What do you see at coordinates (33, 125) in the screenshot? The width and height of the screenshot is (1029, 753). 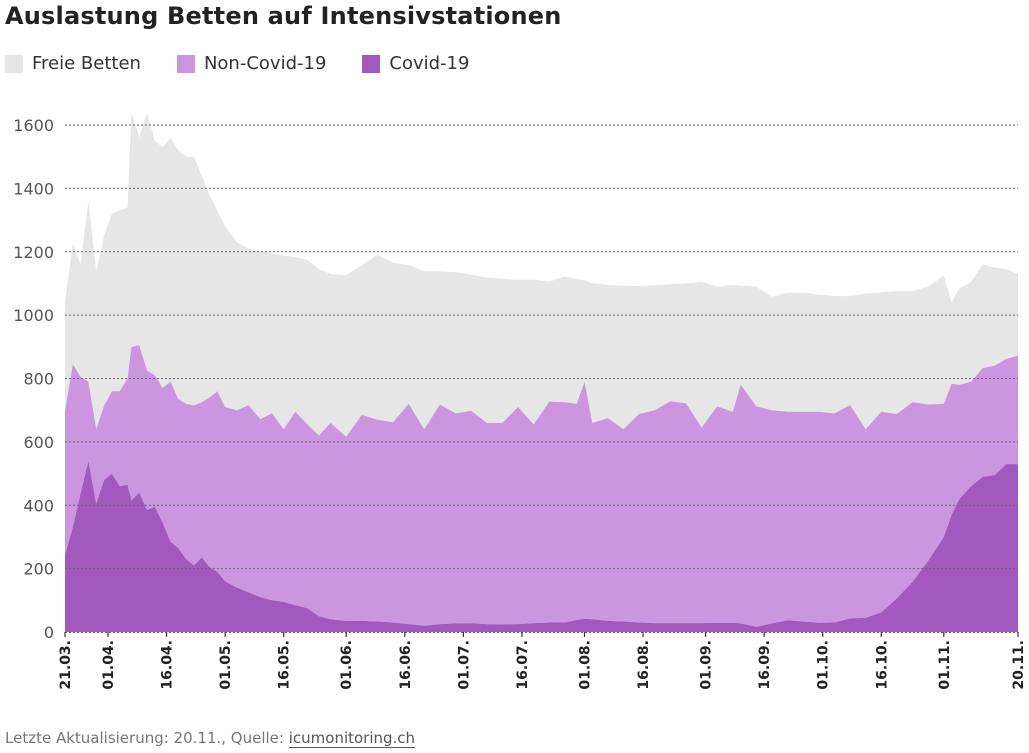 I see `y-tick-label: 1600` at bounding box center [33, 125].